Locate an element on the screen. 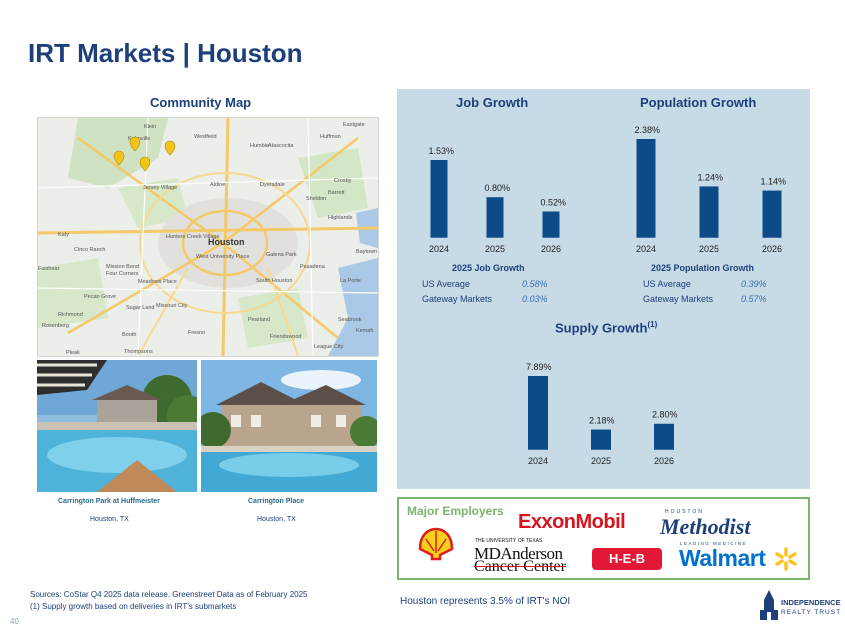  map-label: Eastgate is located at coordinates (354, 125).